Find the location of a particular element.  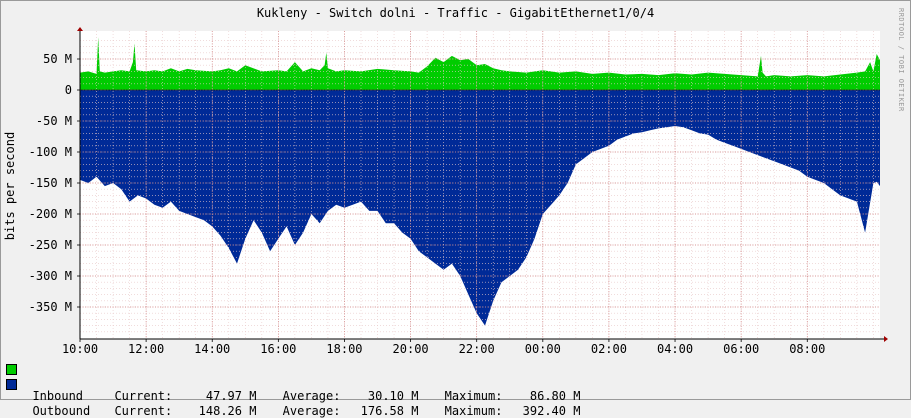

y-tick-label: -300 M is located at coordinates (50, 276).